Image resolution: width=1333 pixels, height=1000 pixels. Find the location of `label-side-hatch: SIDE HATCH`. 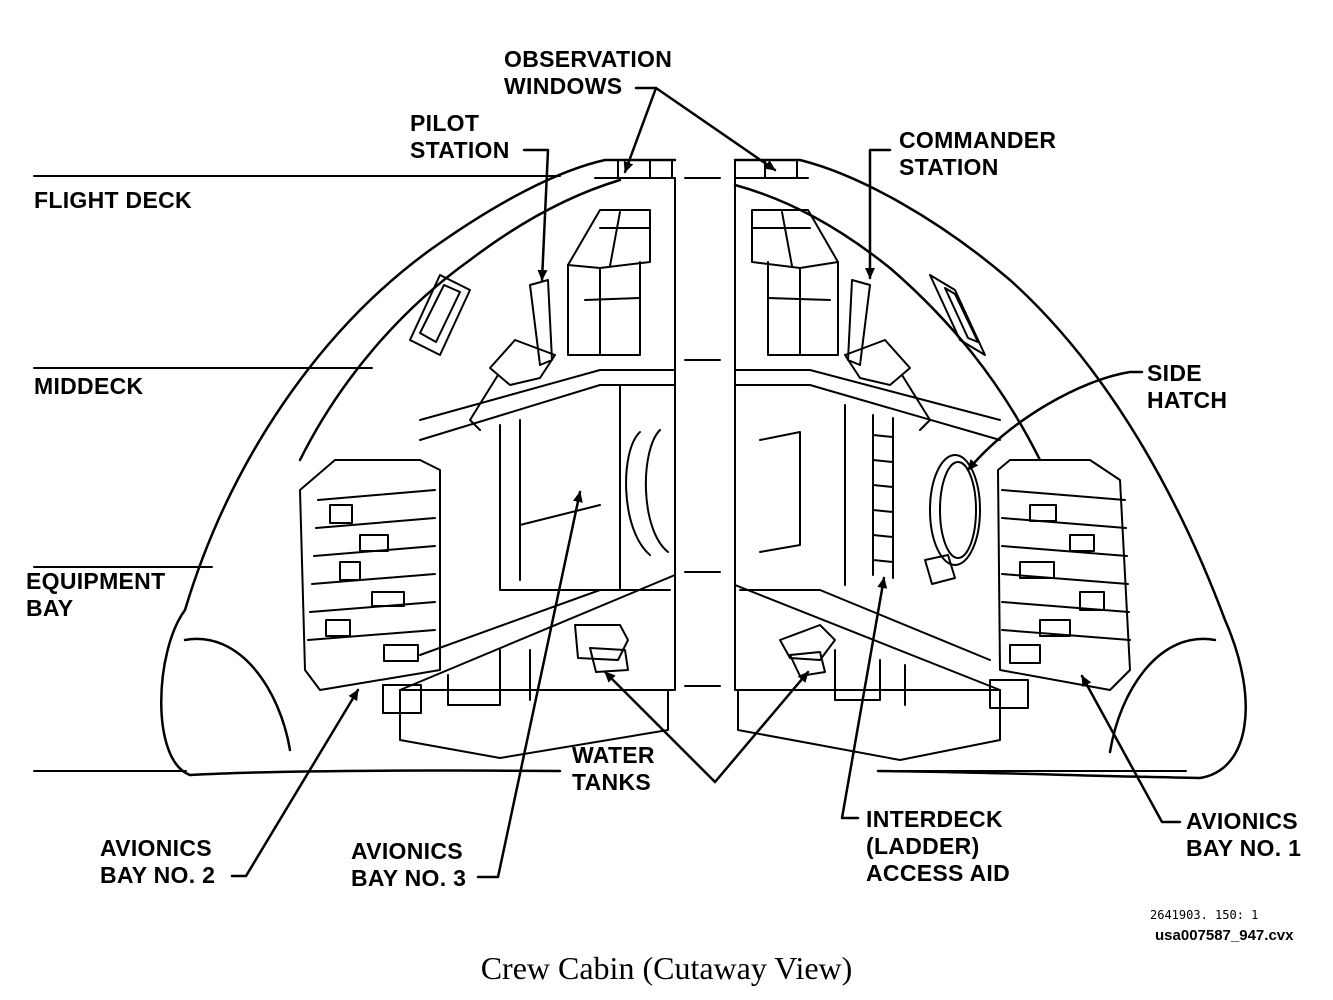

label-side-hatch: SIDE HATCH is located at coordinates (1187, 387).